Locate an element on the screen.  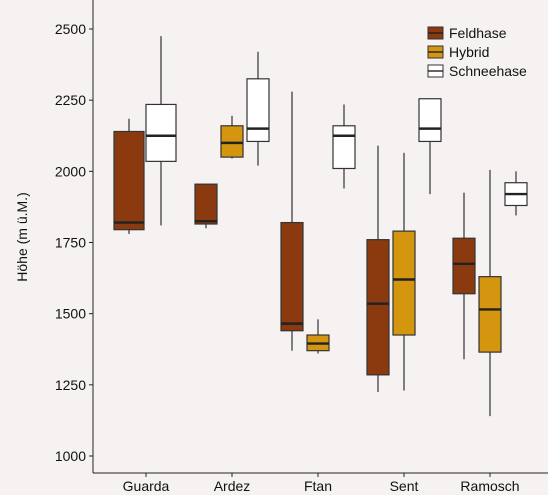
box-feldhase-guarda is located at coordinates (129, 176).